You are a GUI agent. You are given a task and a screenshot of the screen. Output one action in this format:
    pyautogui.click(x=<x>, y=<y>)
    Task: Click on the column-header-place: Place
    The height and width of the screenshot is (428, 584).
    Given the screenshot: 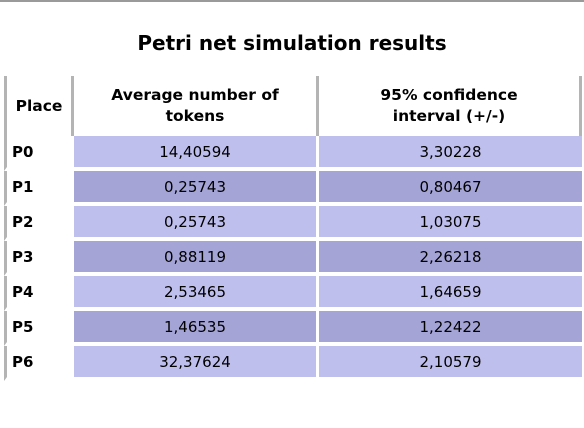 What is the action you would take?
    pyautogui.click(x=37, y=106)
    